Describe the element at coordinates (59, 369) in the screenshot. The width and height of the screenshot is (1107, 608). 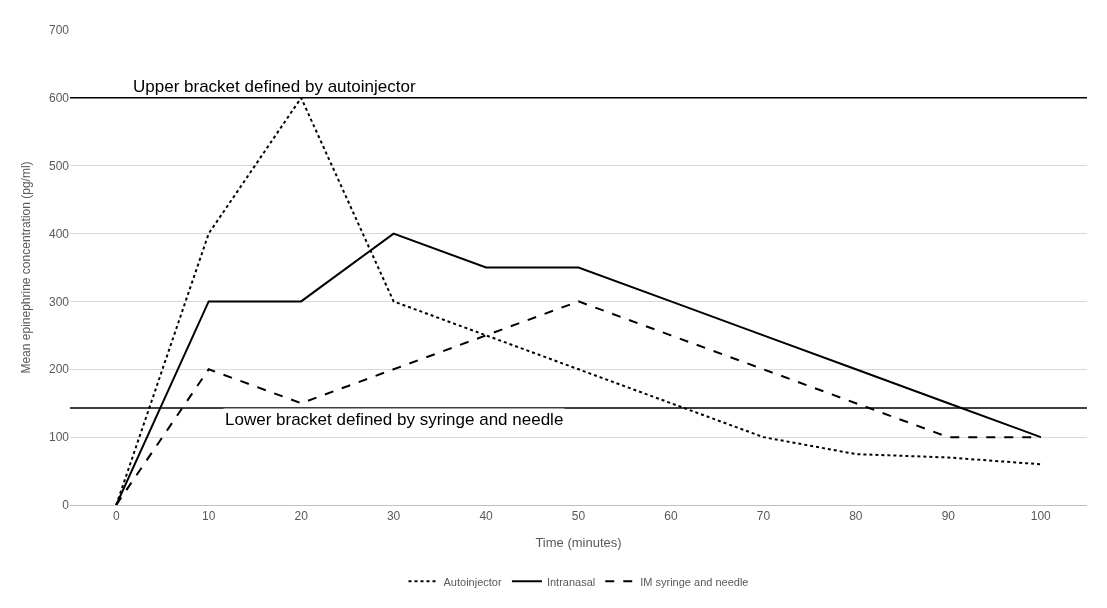
I see `y-tick-label: 200` at that location.